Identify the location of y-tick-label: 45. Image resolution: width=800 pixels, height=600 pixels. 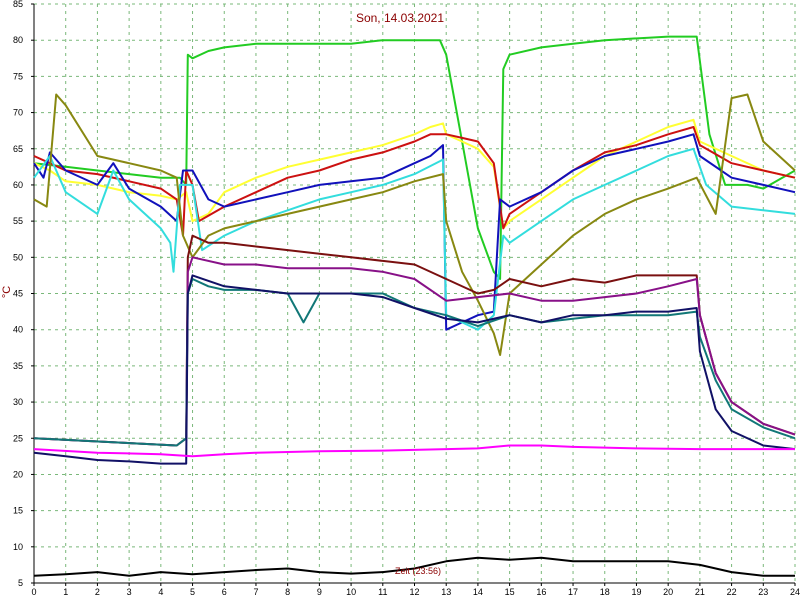
(18, 294).